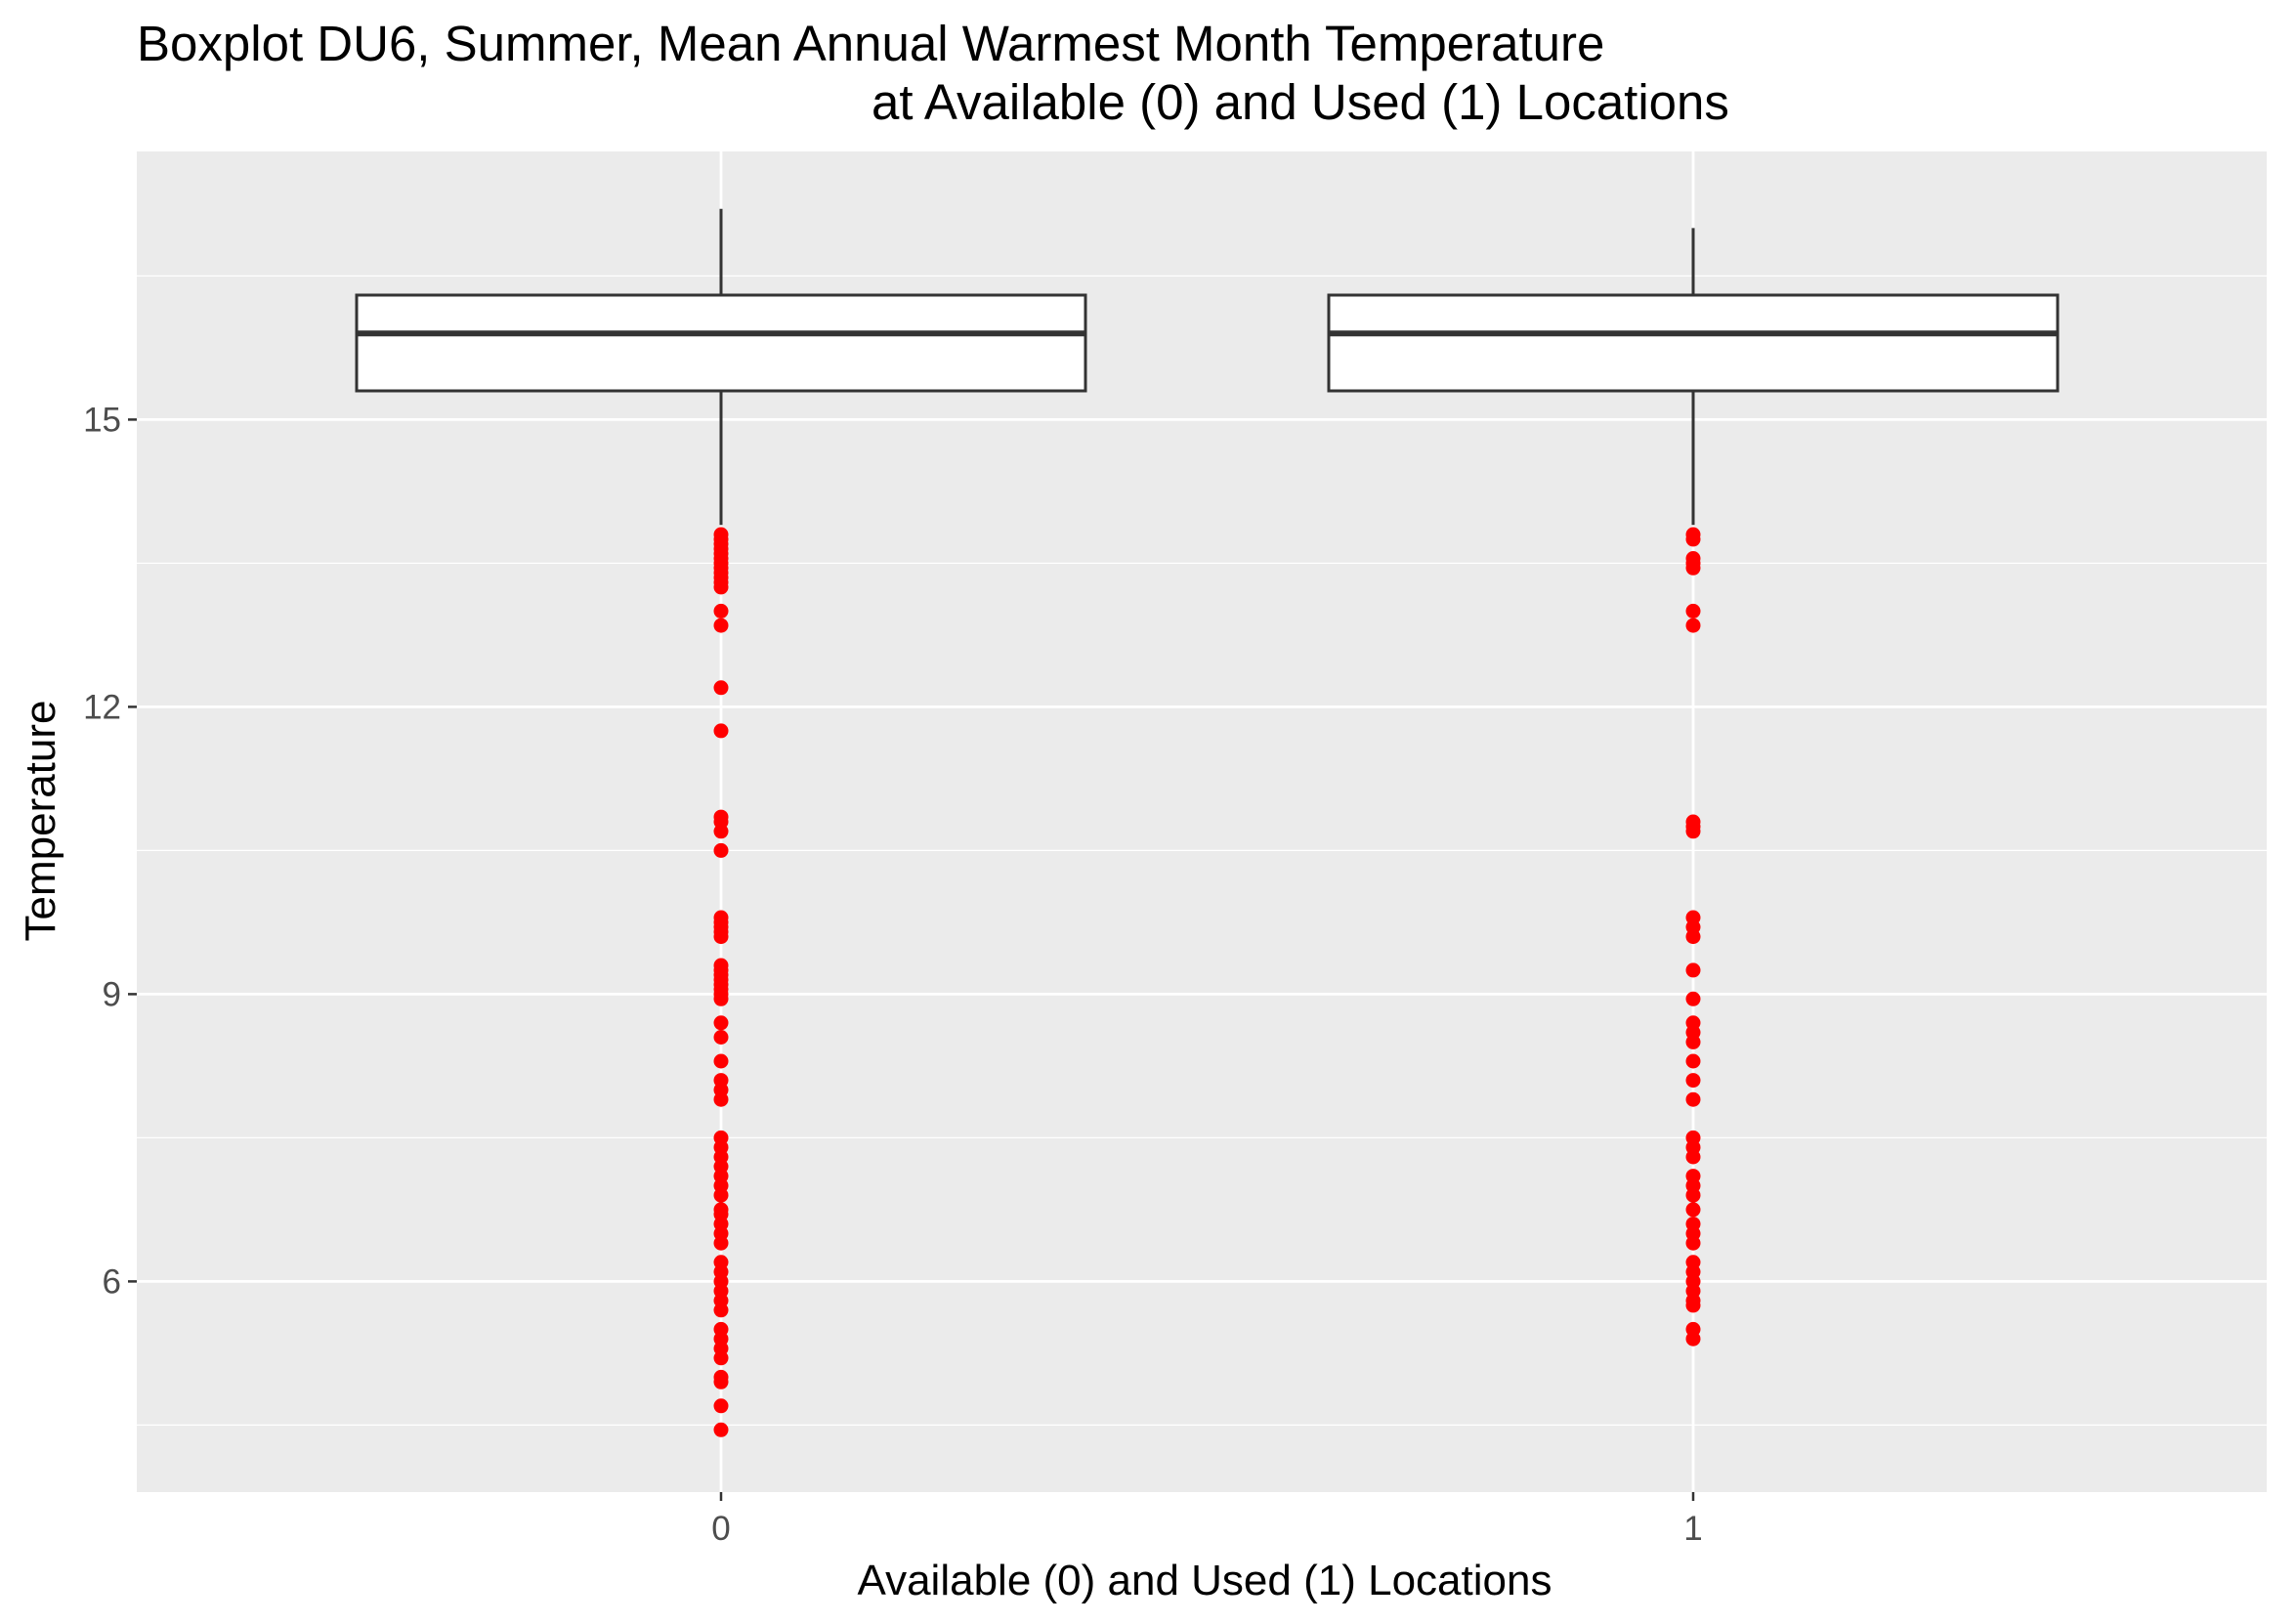 Image resolution: width=2296 pixels, height=1624 pixels. Describe the element at coordinates (112, 994) in the screenshot. I see `y-tick-label: 9` at that location.